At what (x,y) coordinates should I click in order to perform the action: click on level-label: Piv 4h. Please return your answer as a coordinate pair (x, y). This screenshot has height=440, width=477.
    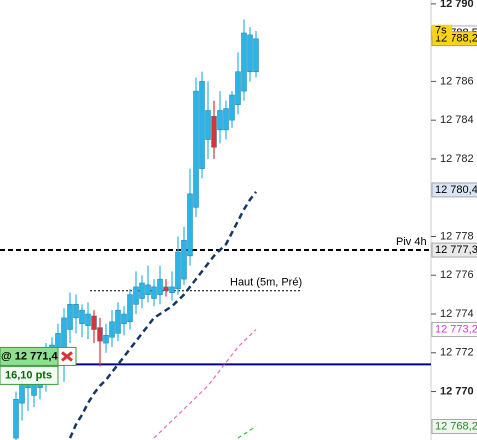
    Looking at the image, I should click on (411, 242).